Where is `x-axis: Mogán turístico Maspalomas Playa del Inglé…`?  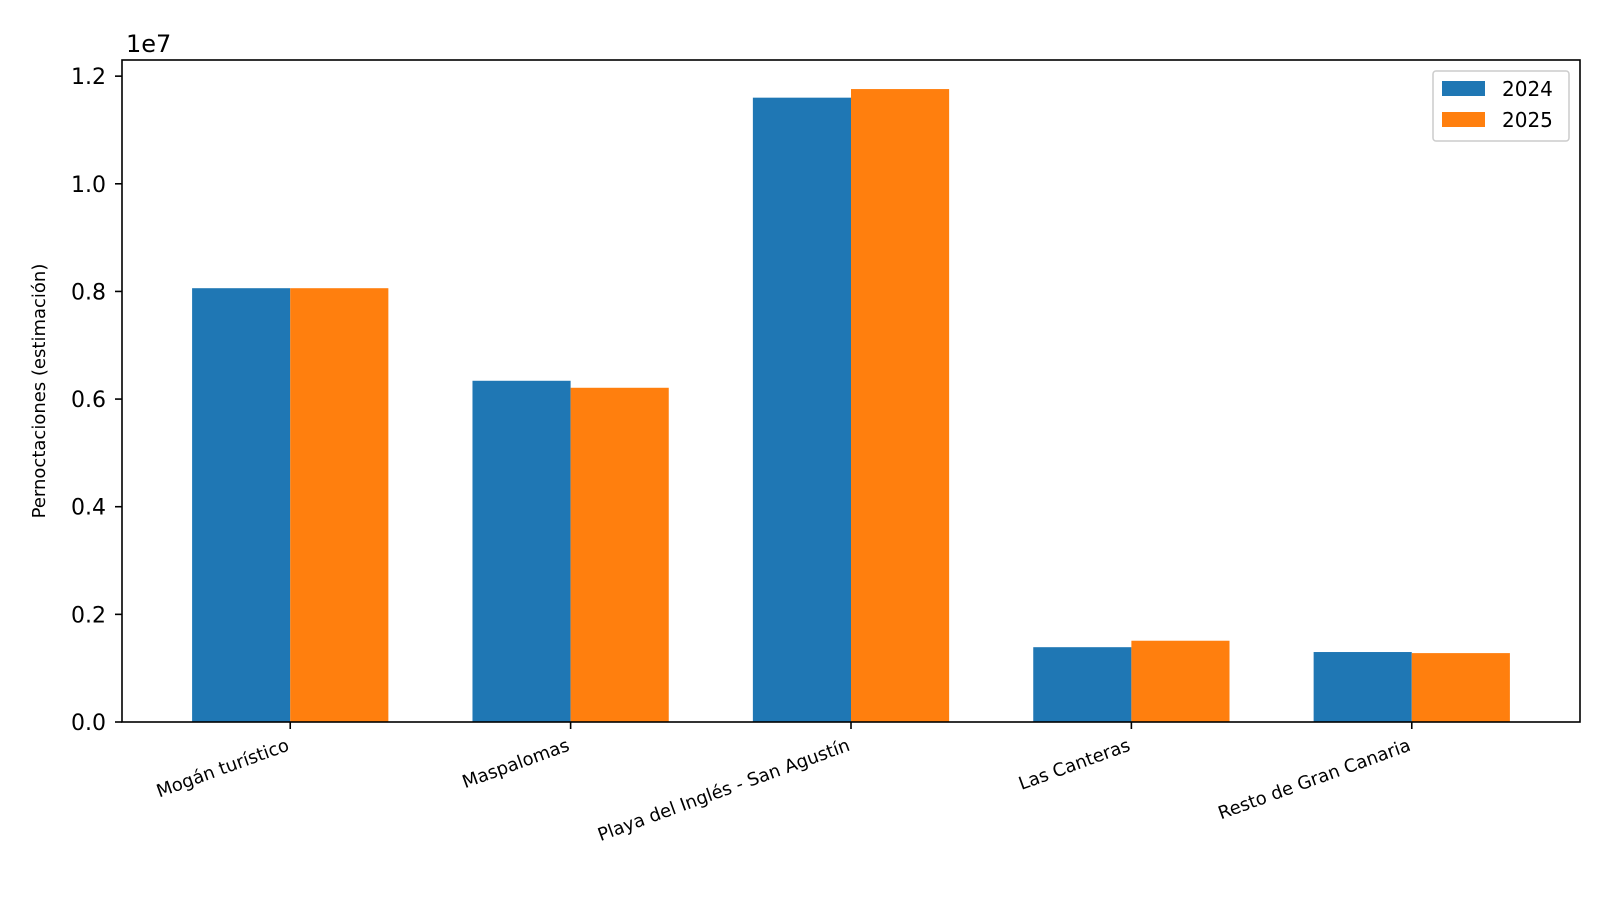
x-axis: Mogán turístico Maspalomas Playa del Inglé… is located at coordinates (783, 784).